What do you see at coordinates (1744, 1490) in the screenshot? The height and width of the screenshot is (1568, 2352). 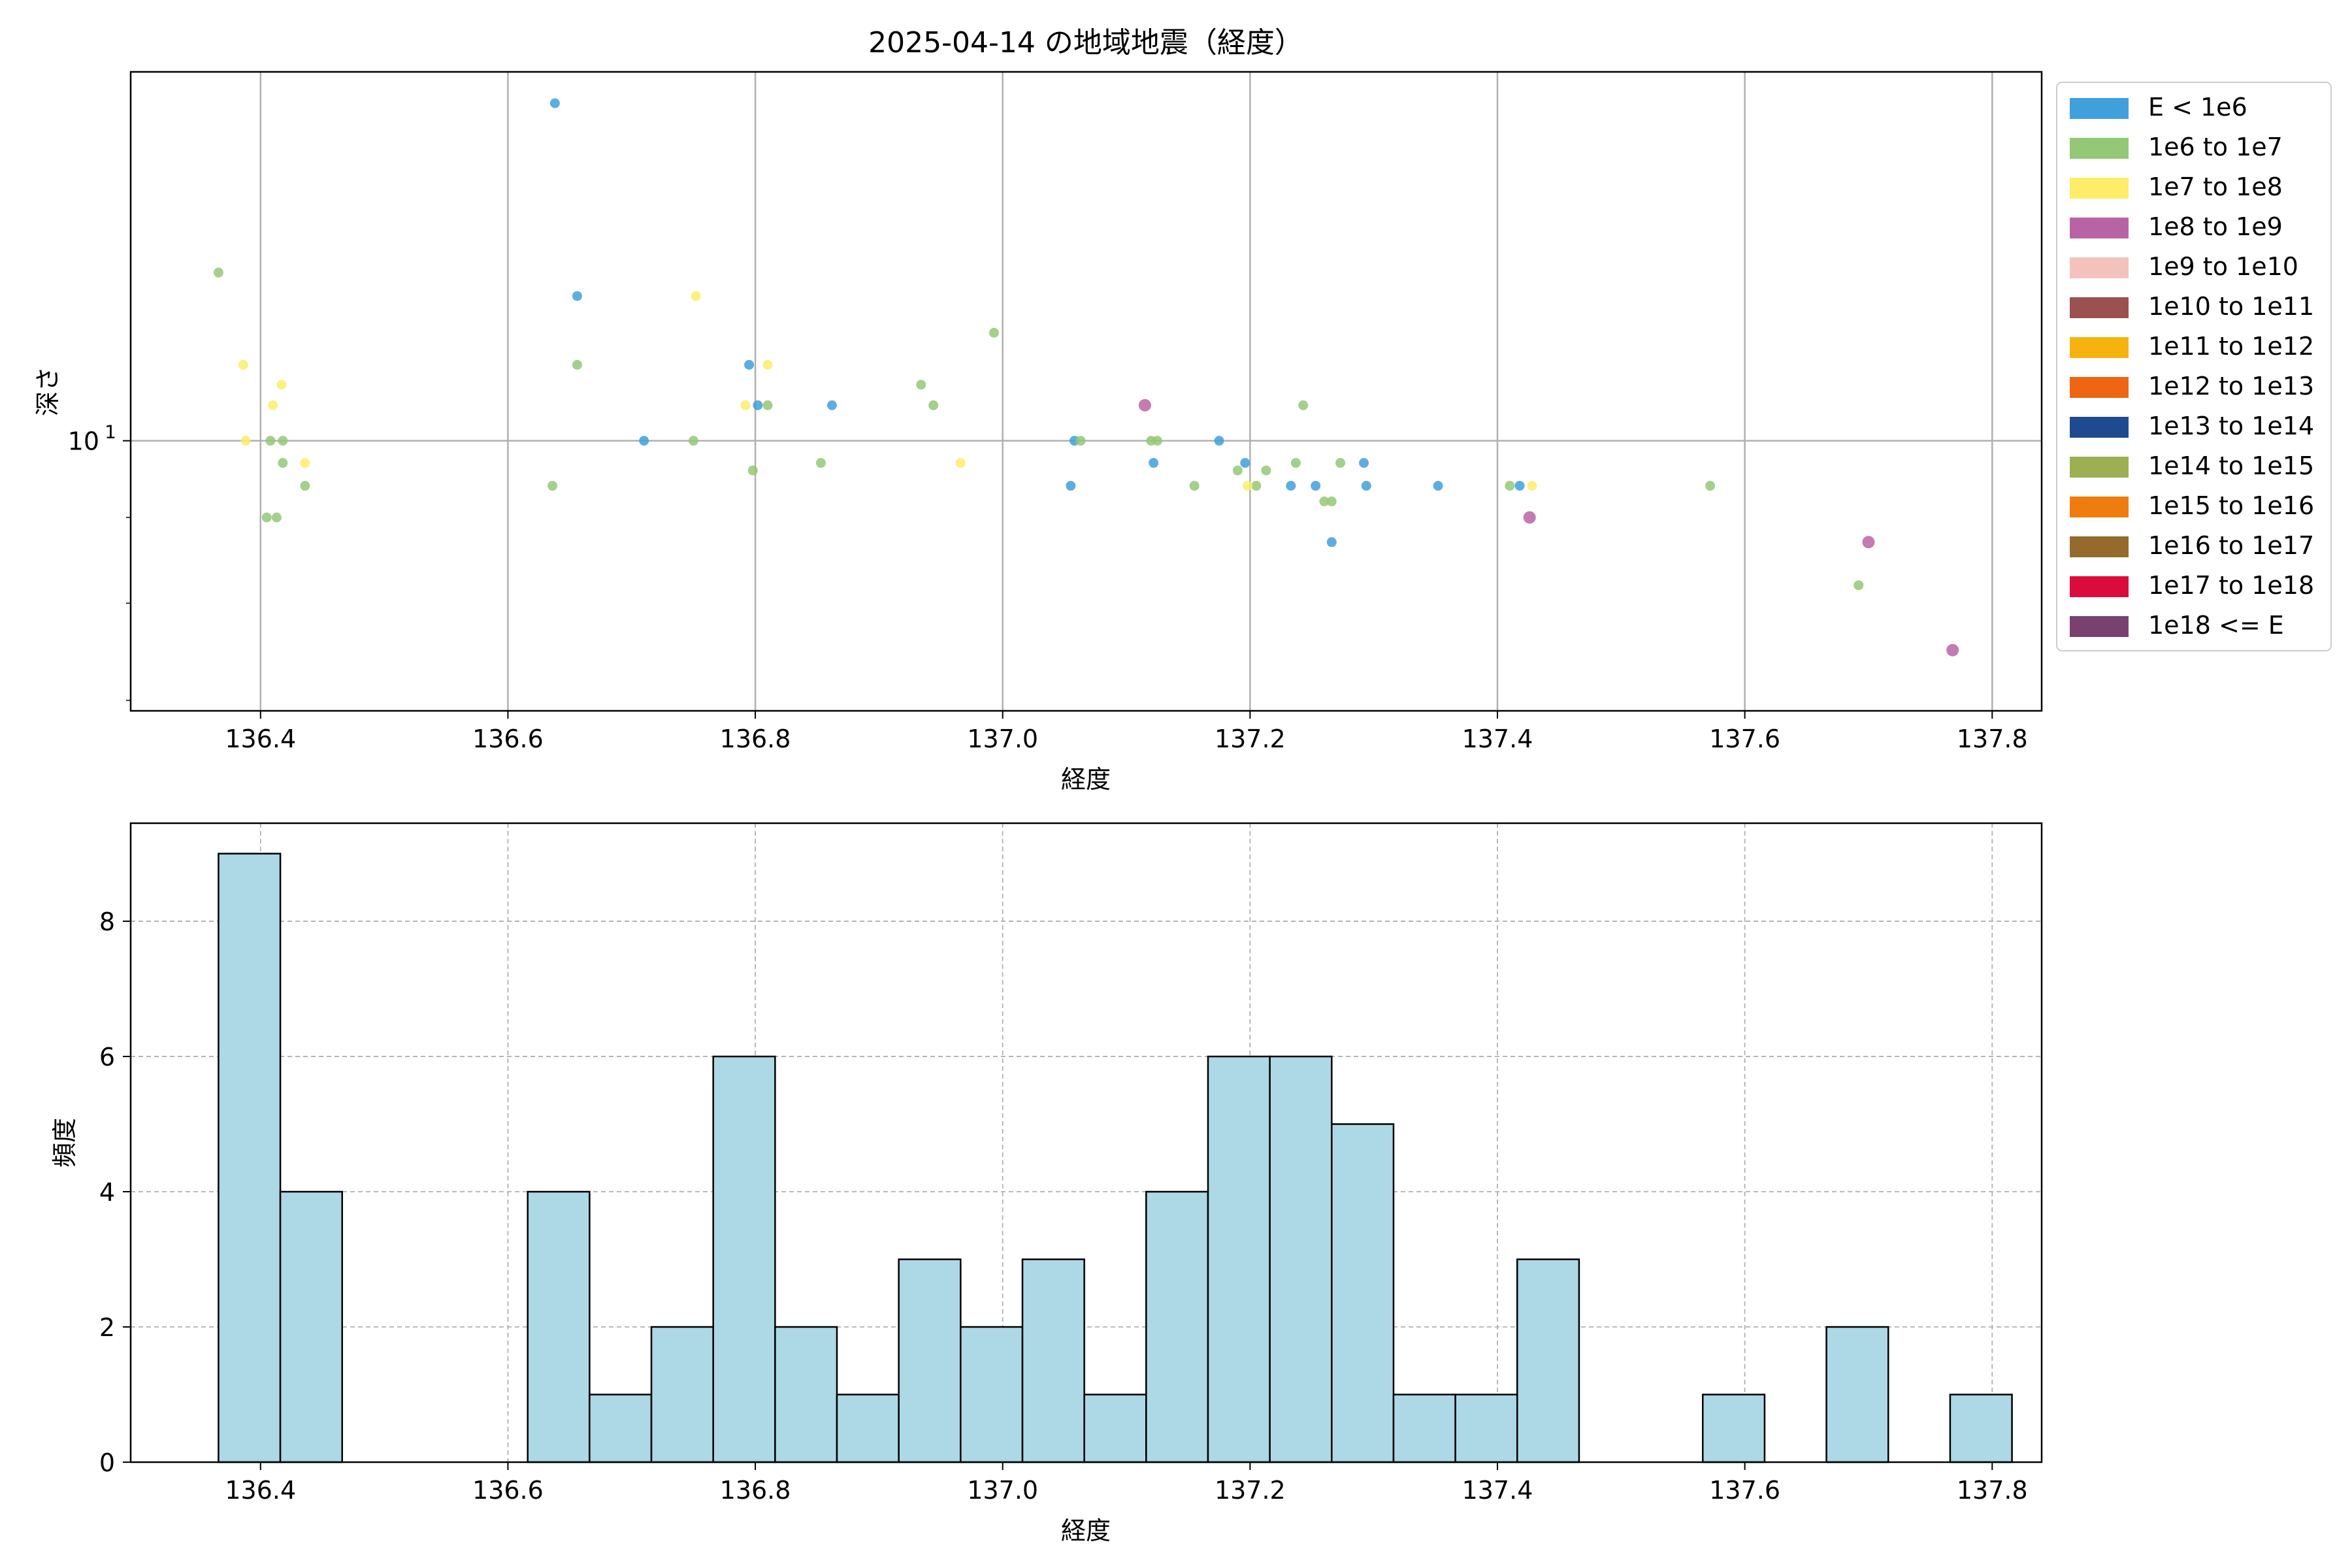 I see `histogram-x-tick-label: 137.6` at bounding box center [1744, 1490].